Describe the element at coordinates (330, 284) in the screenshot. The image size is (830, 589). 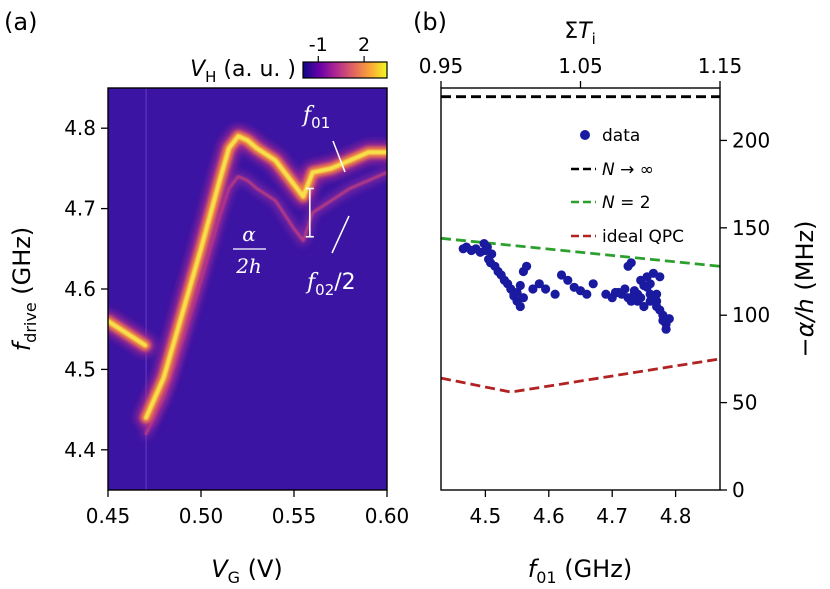
I see `f02-half-label: f02/2` at that location.